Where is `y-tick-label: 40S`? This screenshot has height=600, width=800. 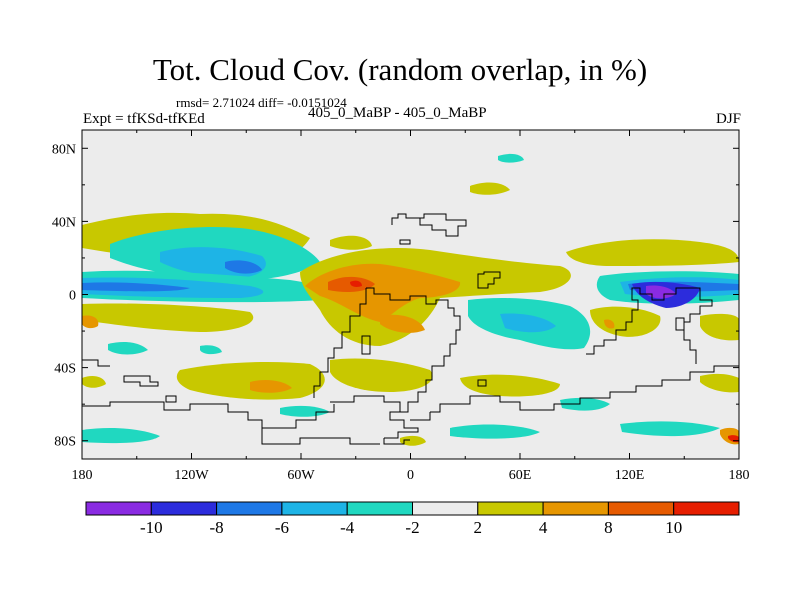
y-tick-label: 40S is located at coordinates (65, 369).